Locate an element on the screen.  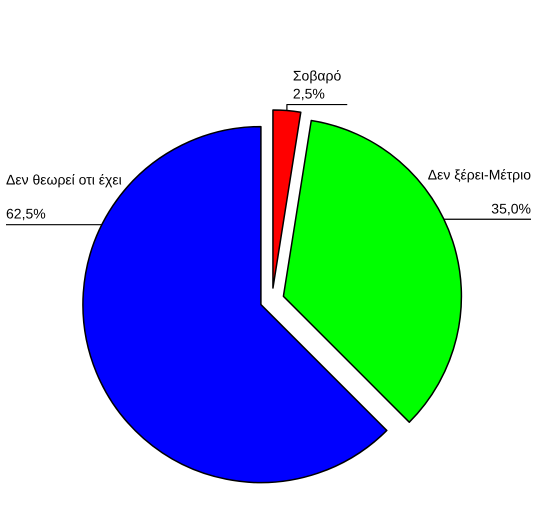
data-label: 2,5% is located at coordinates (308, 94).